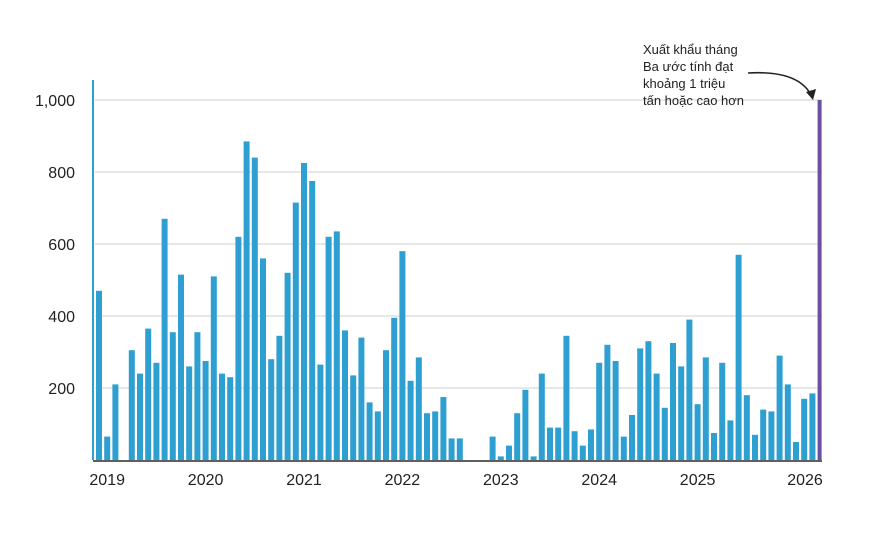 The image size is (870, 534). What do you see at coordinates (55, 101) in the screenshot?
I see `y-tick-label: 1,000` at bounding box center [55, 101].